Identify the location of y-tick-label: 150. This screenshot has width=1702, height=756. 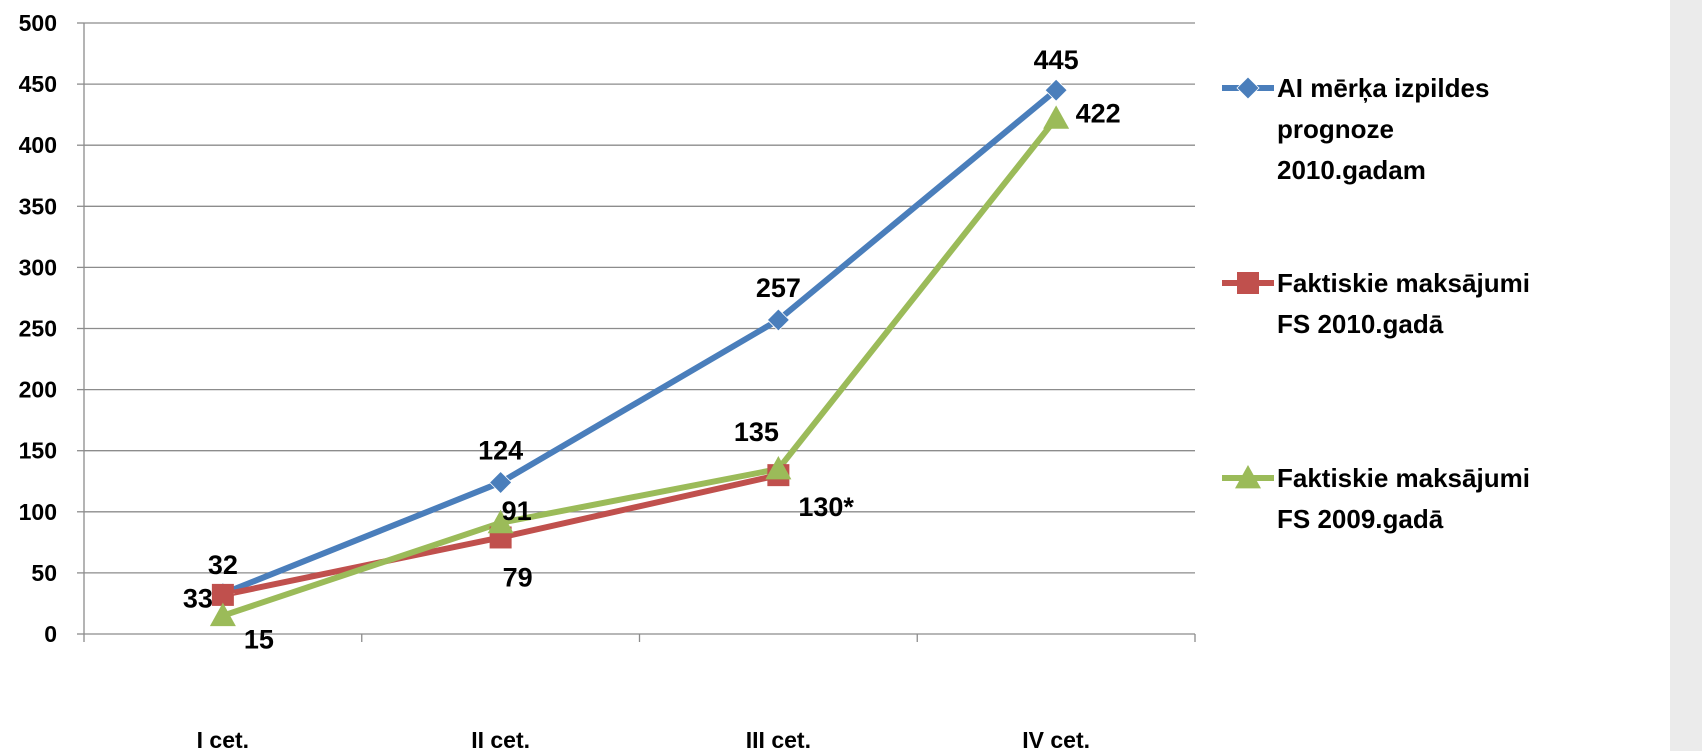
(38, 451).